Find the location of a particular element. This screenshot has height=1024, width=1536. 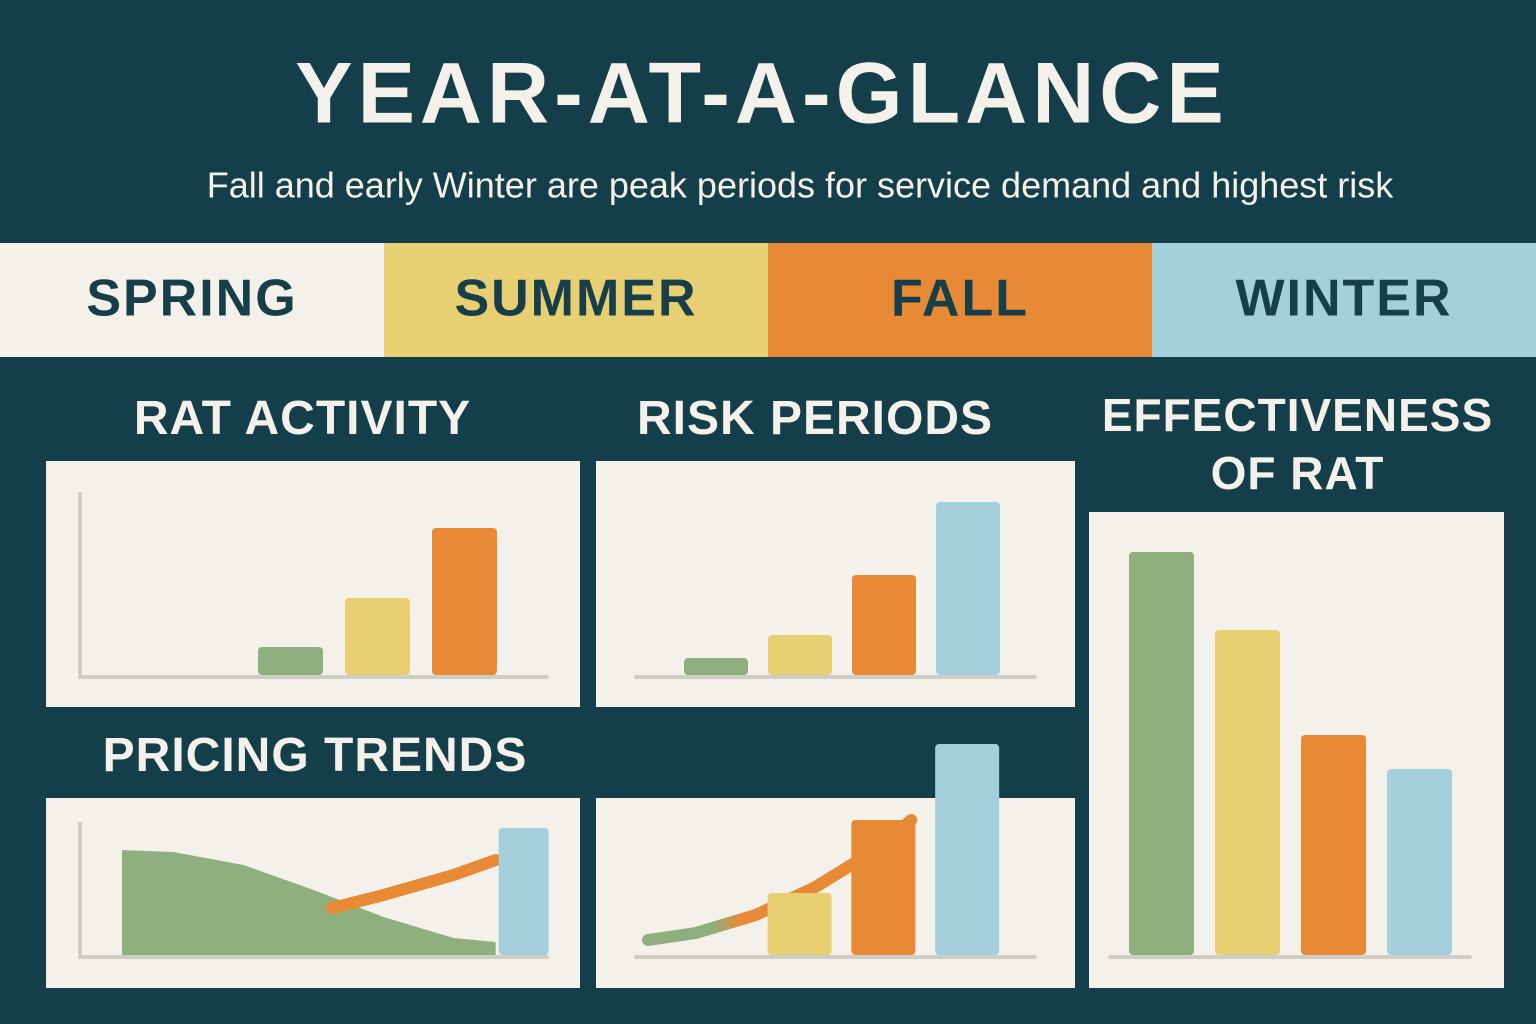

season-label: SUMMER is located at coordinates (575, 299).